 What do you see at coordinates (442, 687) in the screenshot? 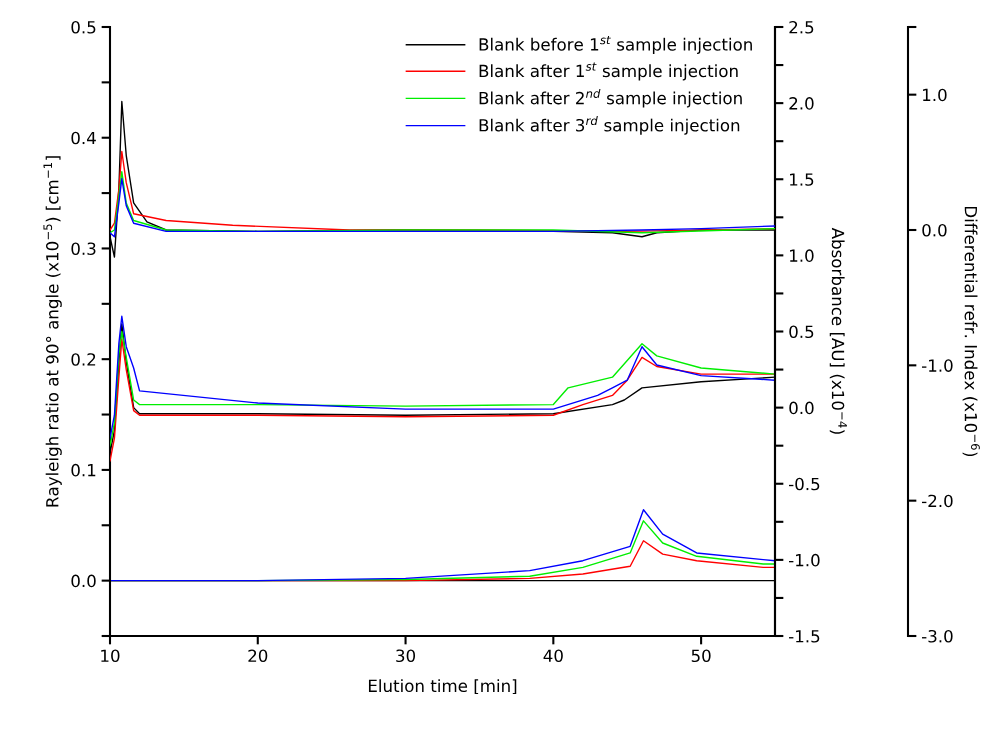
I see `x-axis-title: Elution time [min]` at bounding box center [442, 687].